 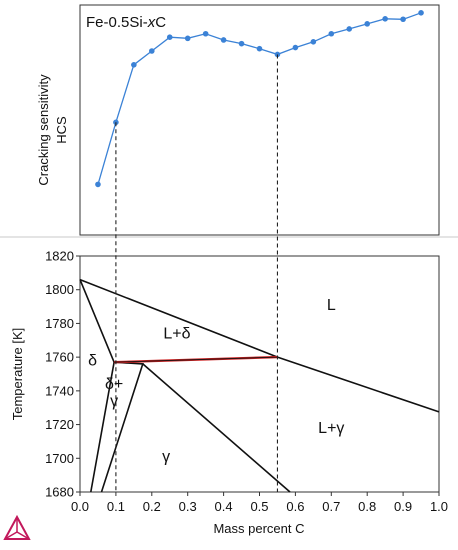 I want to click on y-tick-label: 1700, so click(x=59, y=458).